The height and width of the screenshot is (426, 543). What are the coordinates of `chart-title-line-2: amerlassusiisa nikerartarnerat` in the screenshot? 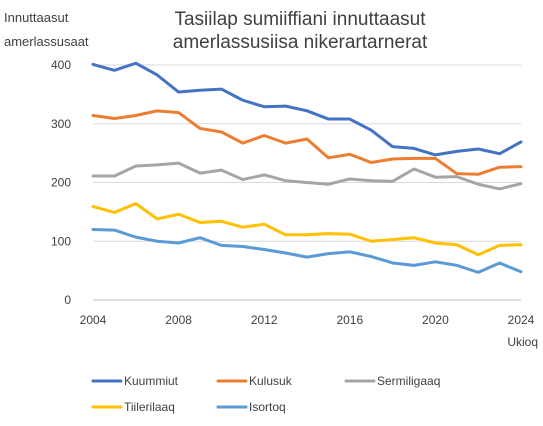 It's located at (300, 42).